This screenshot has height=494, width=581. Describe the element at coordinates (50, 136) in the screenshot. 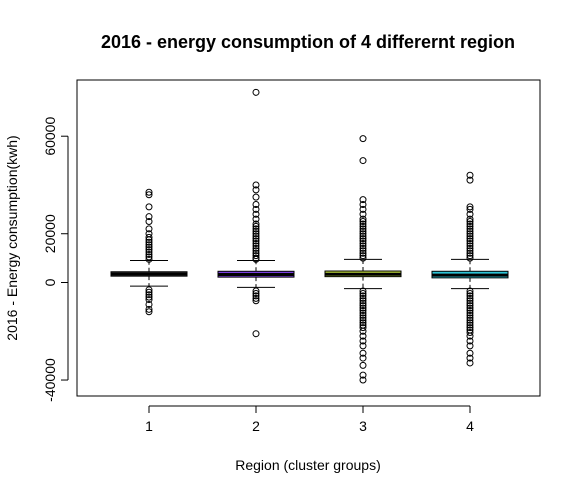

I see `y-tick-label: 60000` at that location.